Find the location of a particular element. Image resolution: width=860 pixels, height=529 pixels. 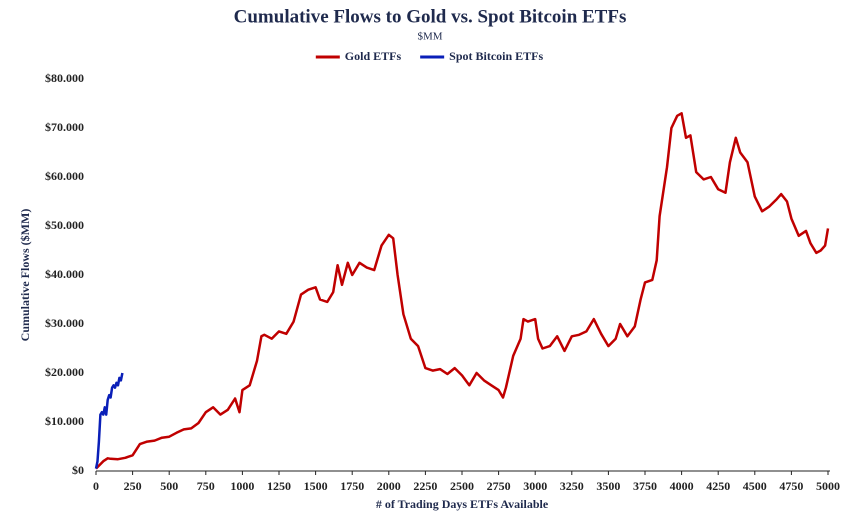

x-tick-label: 1750 is located at coordinates (352, 486).